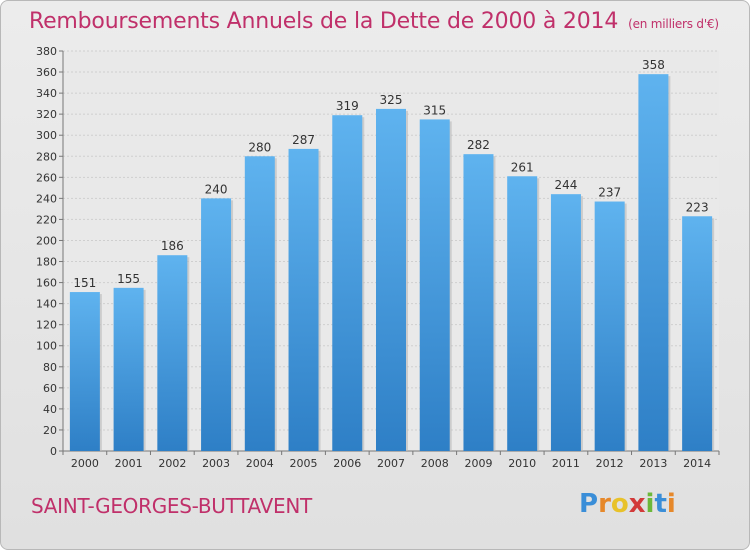 This screenshot has width=750, height=550. What do you see at coordinates (50, 388) in the screenshot?
I see `y-tick-label: 60` at bounding box center [50, 388].